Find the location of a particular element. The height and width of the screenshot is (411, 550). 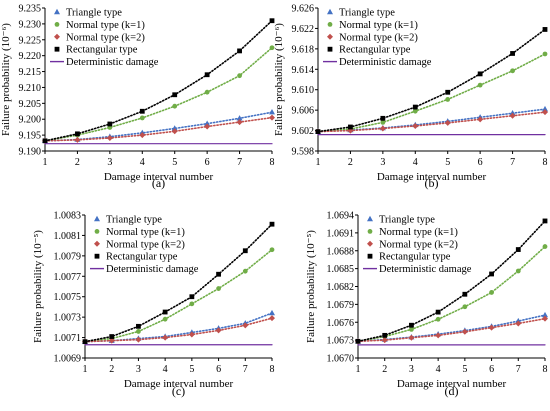

x-tick-label: 3 is located at coordinates (138, 369).